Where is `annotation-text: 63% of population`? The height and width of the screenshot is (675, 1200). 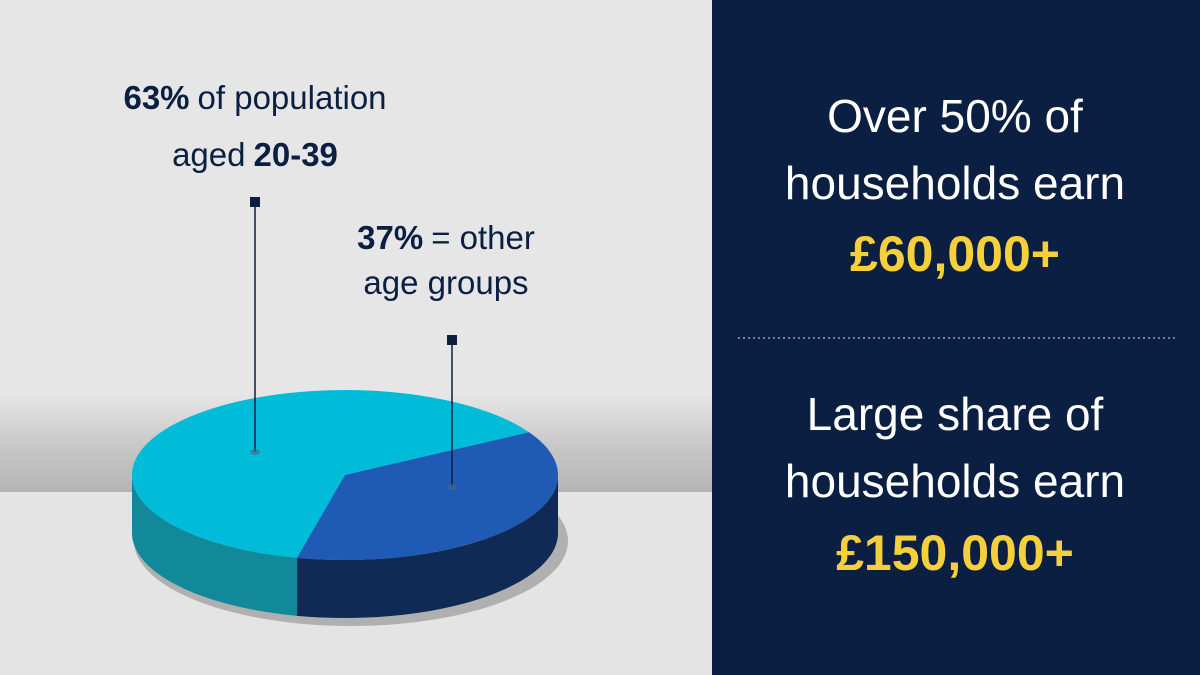 annotation-text: 63% of population is located at coordinates (254, 97).